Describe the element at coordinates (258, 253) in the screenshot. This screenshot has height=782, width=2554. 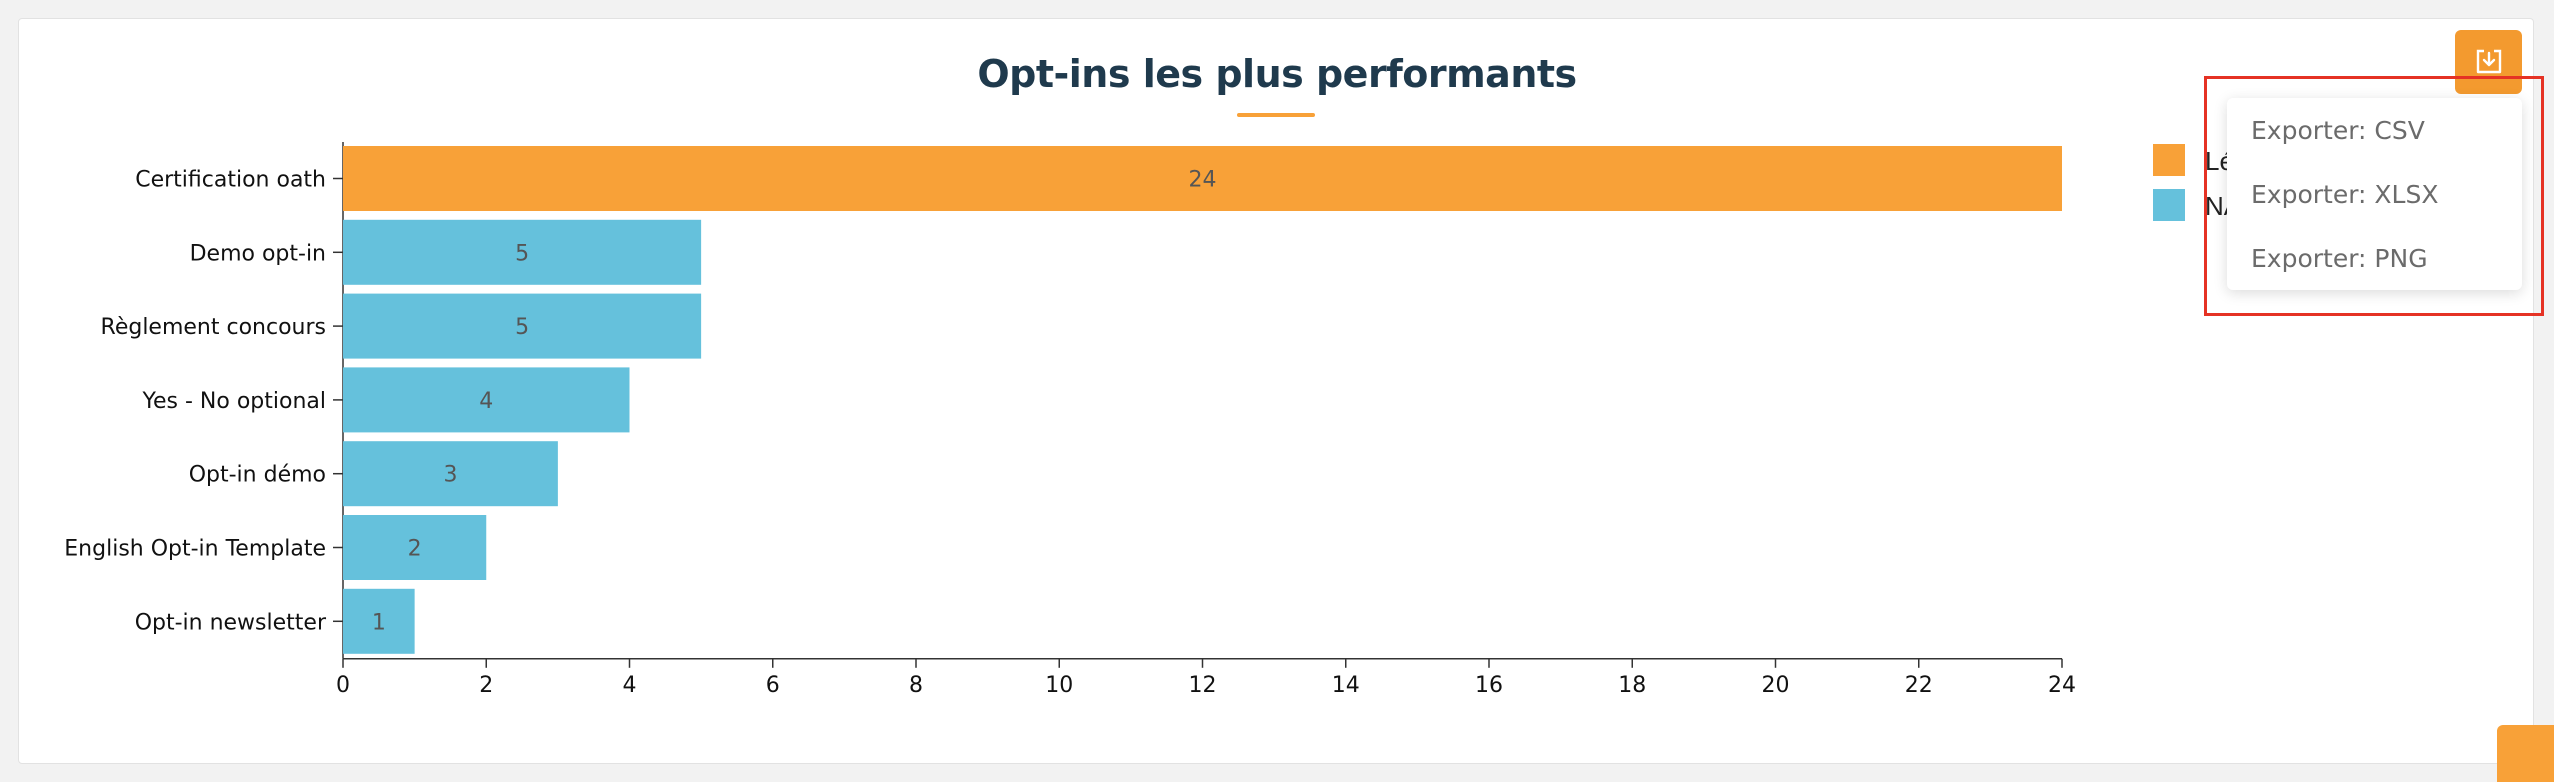
I see `y-tick-label: Demo opt-in` at that location.